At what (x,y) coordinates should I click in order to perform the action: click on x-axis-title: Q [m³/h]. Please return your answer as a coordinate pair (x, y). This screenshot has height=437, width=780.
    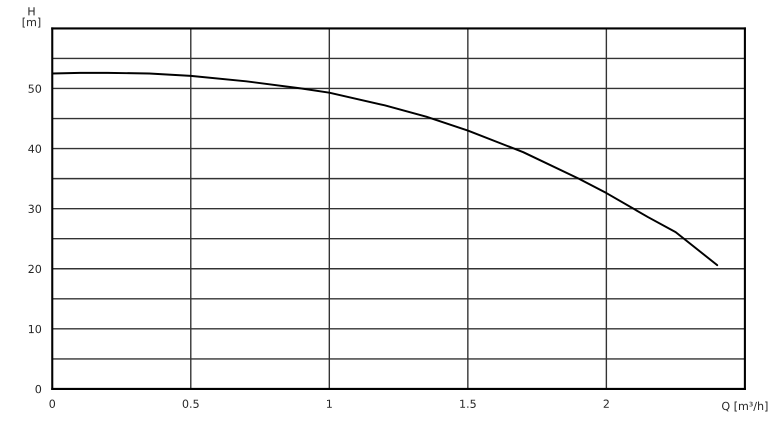
    Looking at the image, I should click on (745, 407).